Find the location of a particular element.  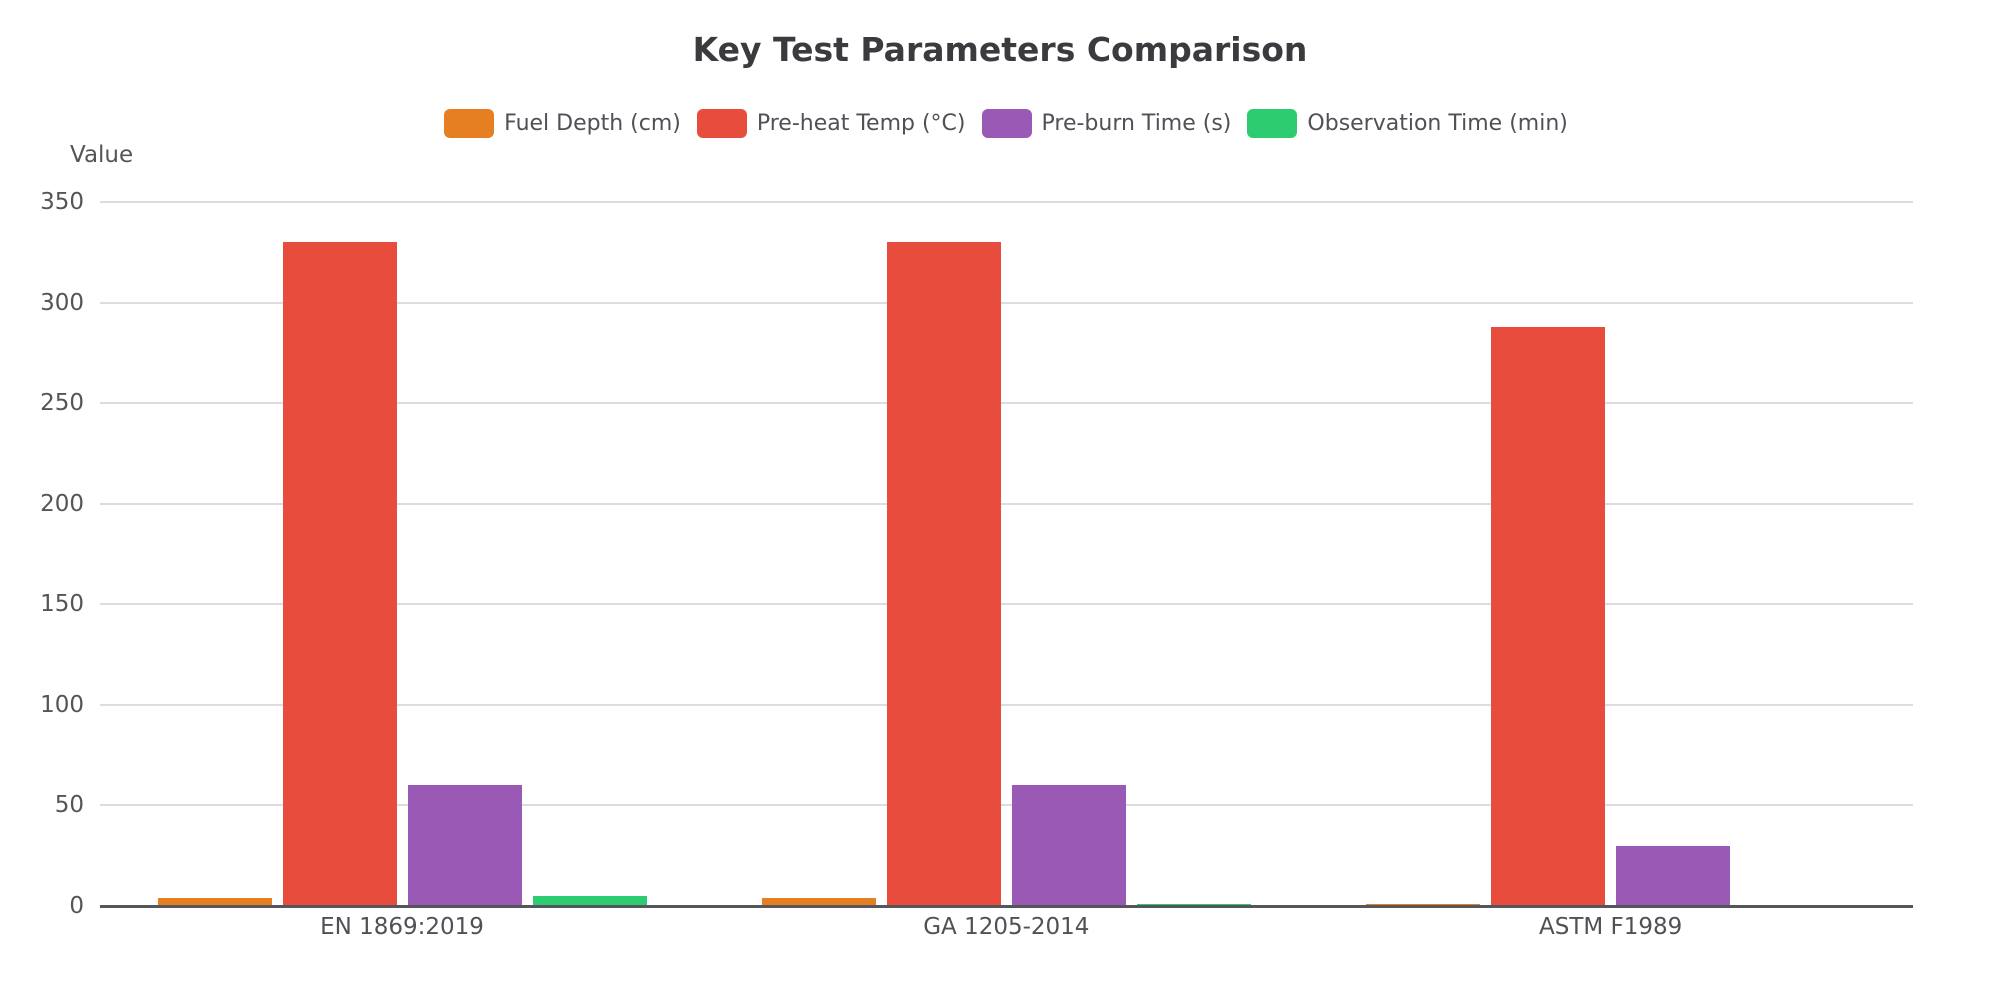

chart-title: Key Test Parameters Comparison is located at coordinates (1000, 49).